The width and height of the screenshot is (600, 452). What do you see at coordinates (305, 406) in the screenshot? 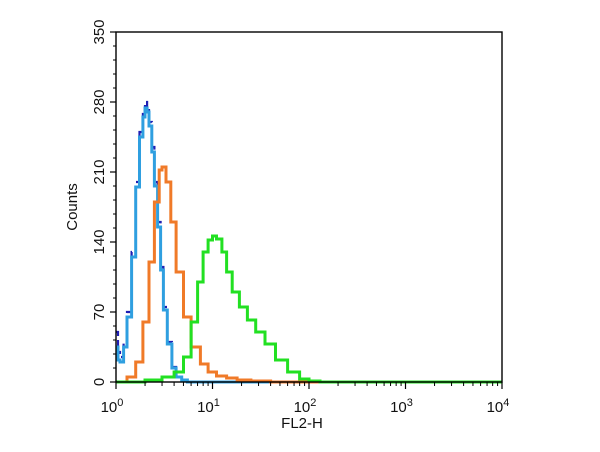
I see `x-tick-label: 10²` at bounding box center [305, 406].